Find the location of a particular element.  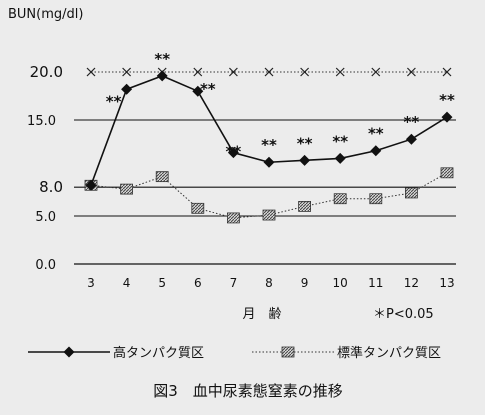

x-tick-label: 5 is located at coordinates (162, 283).